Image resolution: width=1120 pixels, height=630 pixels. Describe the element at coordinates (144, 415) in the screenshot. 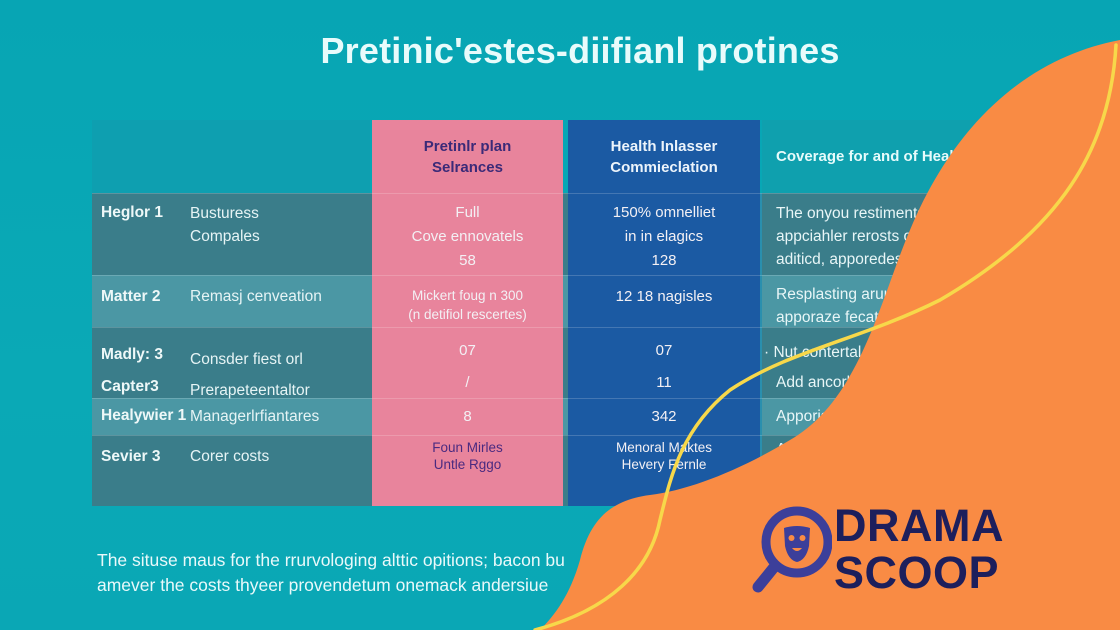

I see `row-label: Healywier 1` at that location.